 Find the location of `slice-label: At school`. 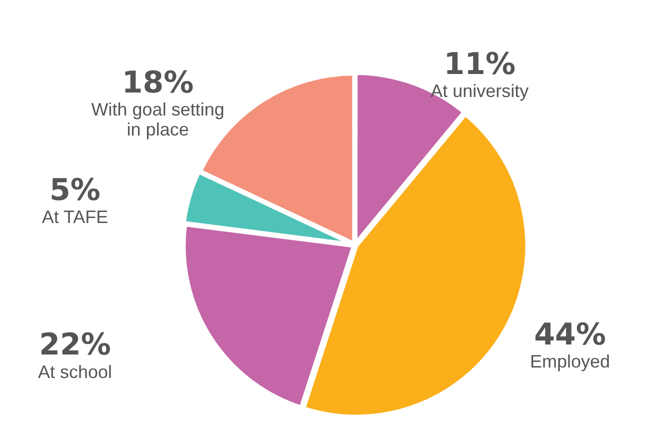

slice-label: At school is located at coordinates (75, 372).